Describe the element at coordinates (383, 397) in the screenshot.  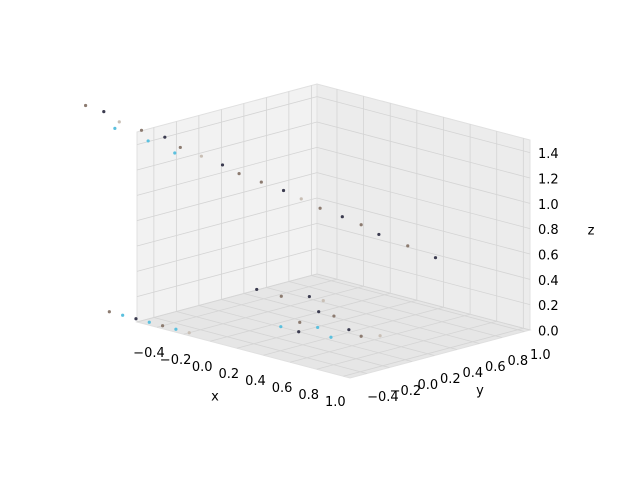
I see `y-tick-label: −0.4` at that location.